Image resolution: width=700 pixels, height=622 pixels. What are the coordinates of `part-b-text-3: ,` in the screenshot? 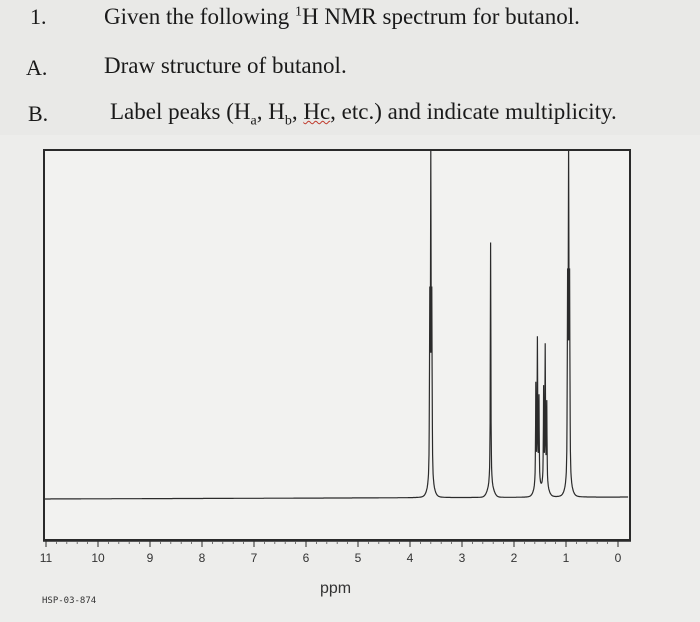 It's located at (297, 111).